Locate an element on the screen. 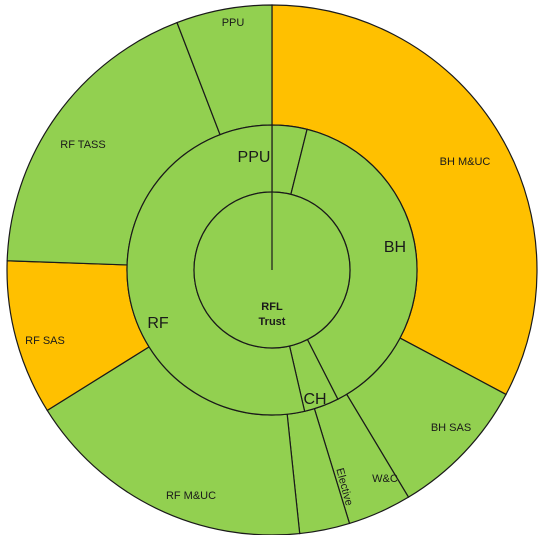  center-circle-group: RFL Trust is located at coordinates (272, 270).